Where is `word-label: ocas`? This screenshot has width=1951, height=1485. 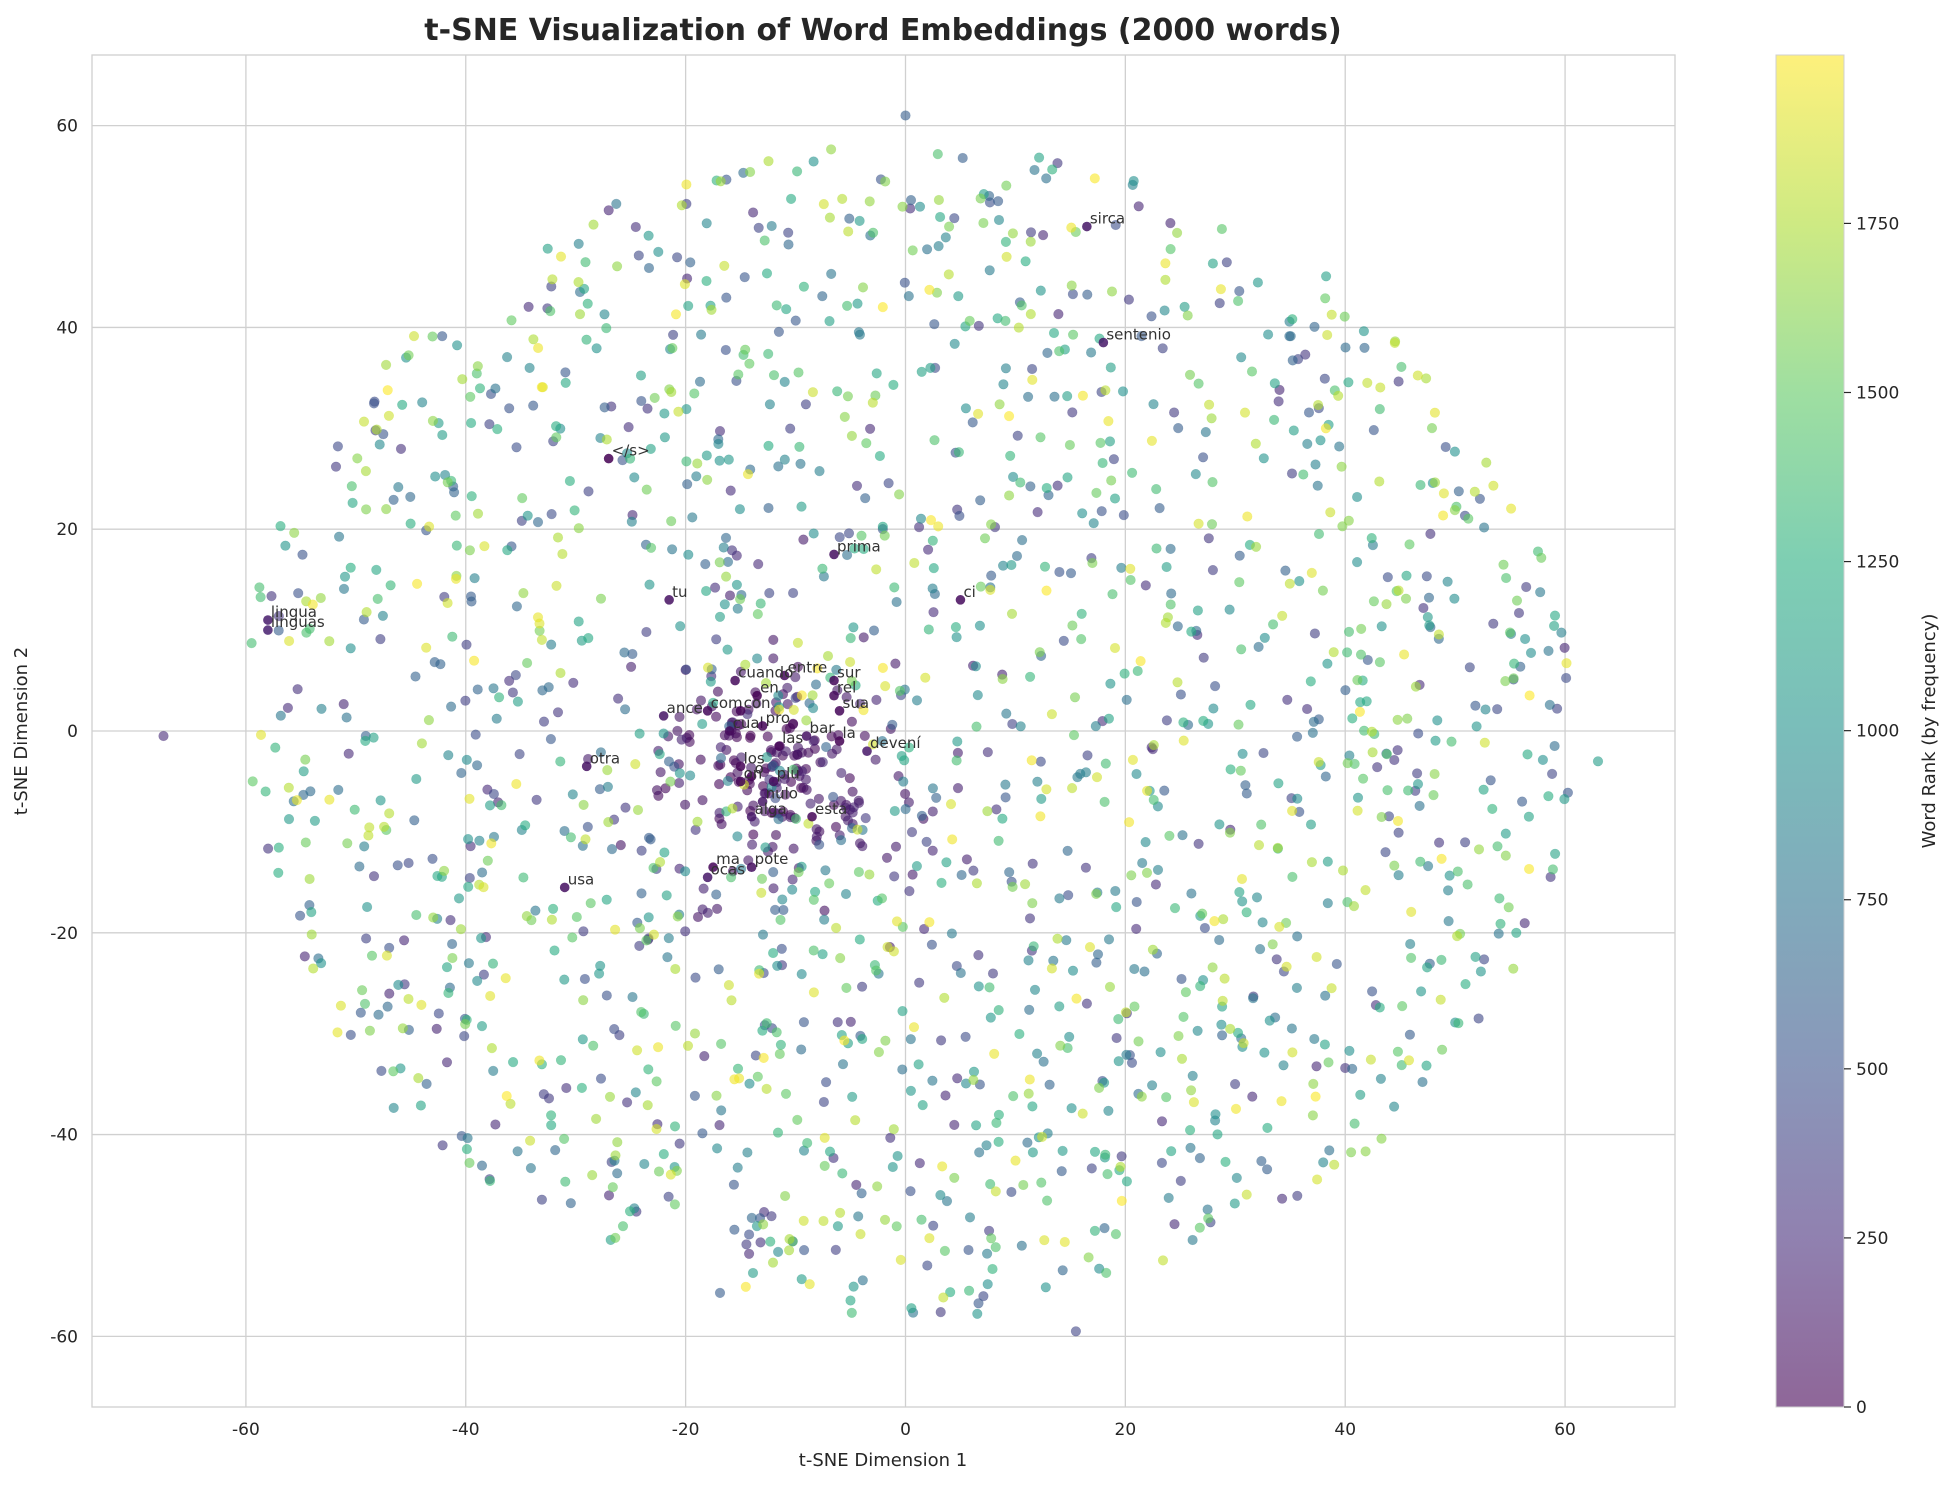
word-label: ocas is located at coordinates (728, 869).